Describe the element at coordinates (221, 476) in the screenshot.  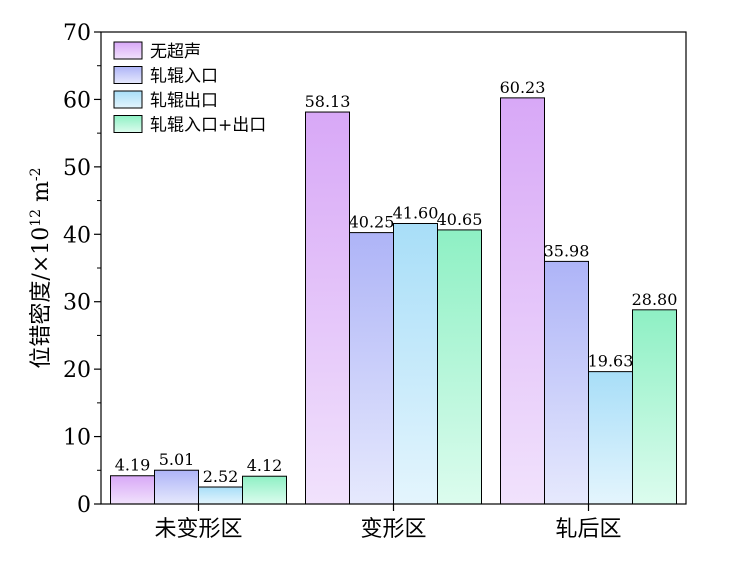
I see `bar-value-label: 2.52` at that location.